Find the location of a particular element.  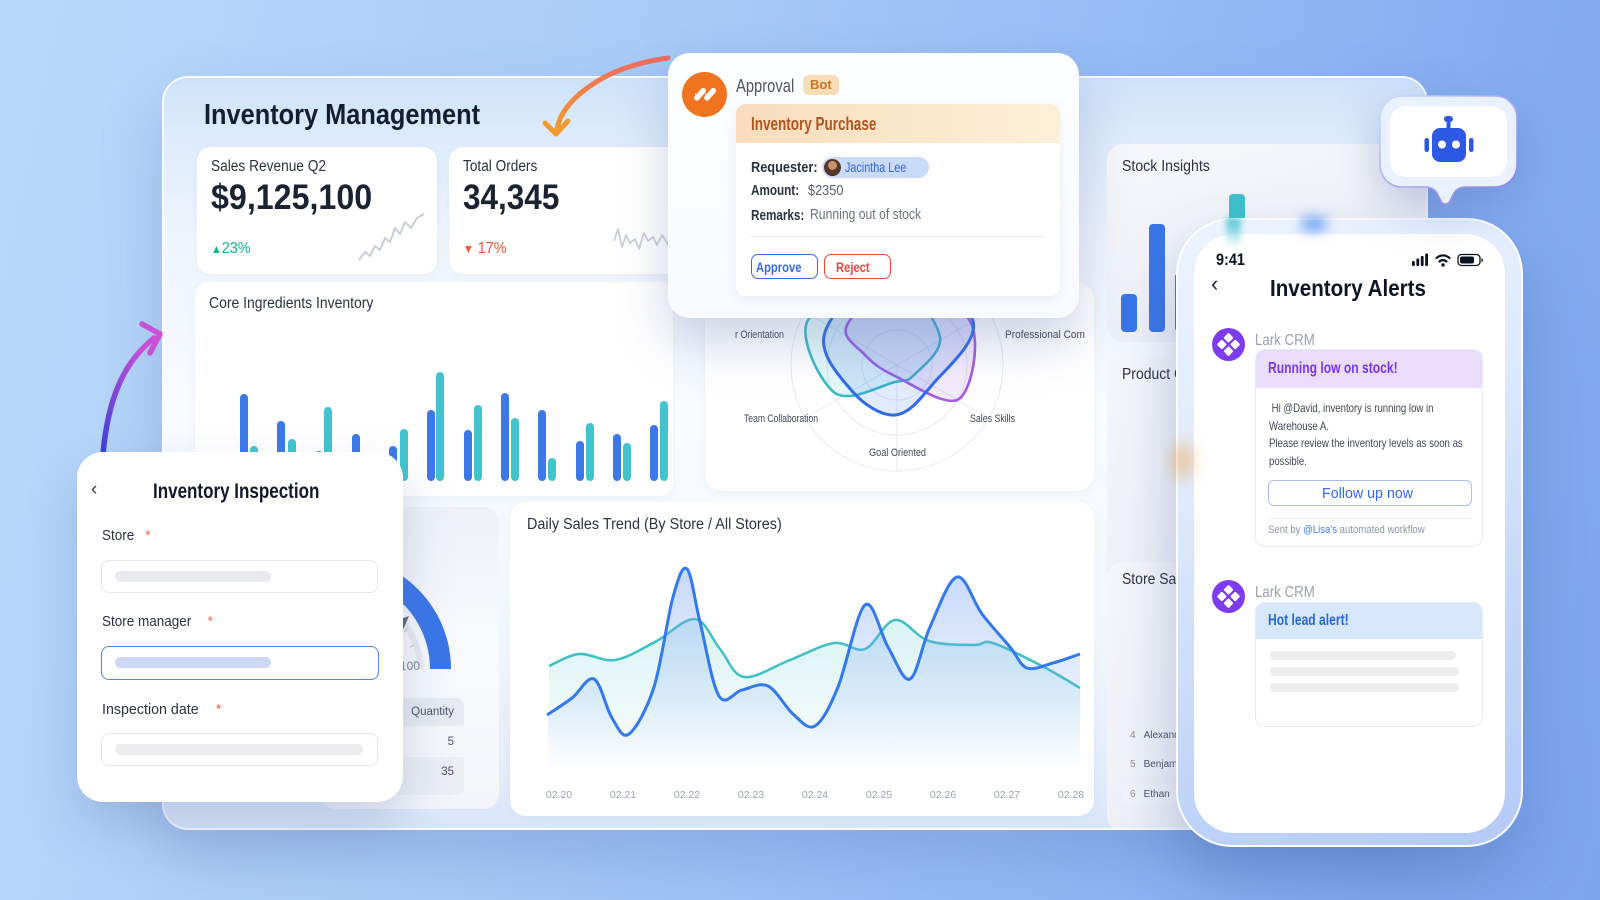

svg-text: Professional Com is located at coordinates (1045, 335).